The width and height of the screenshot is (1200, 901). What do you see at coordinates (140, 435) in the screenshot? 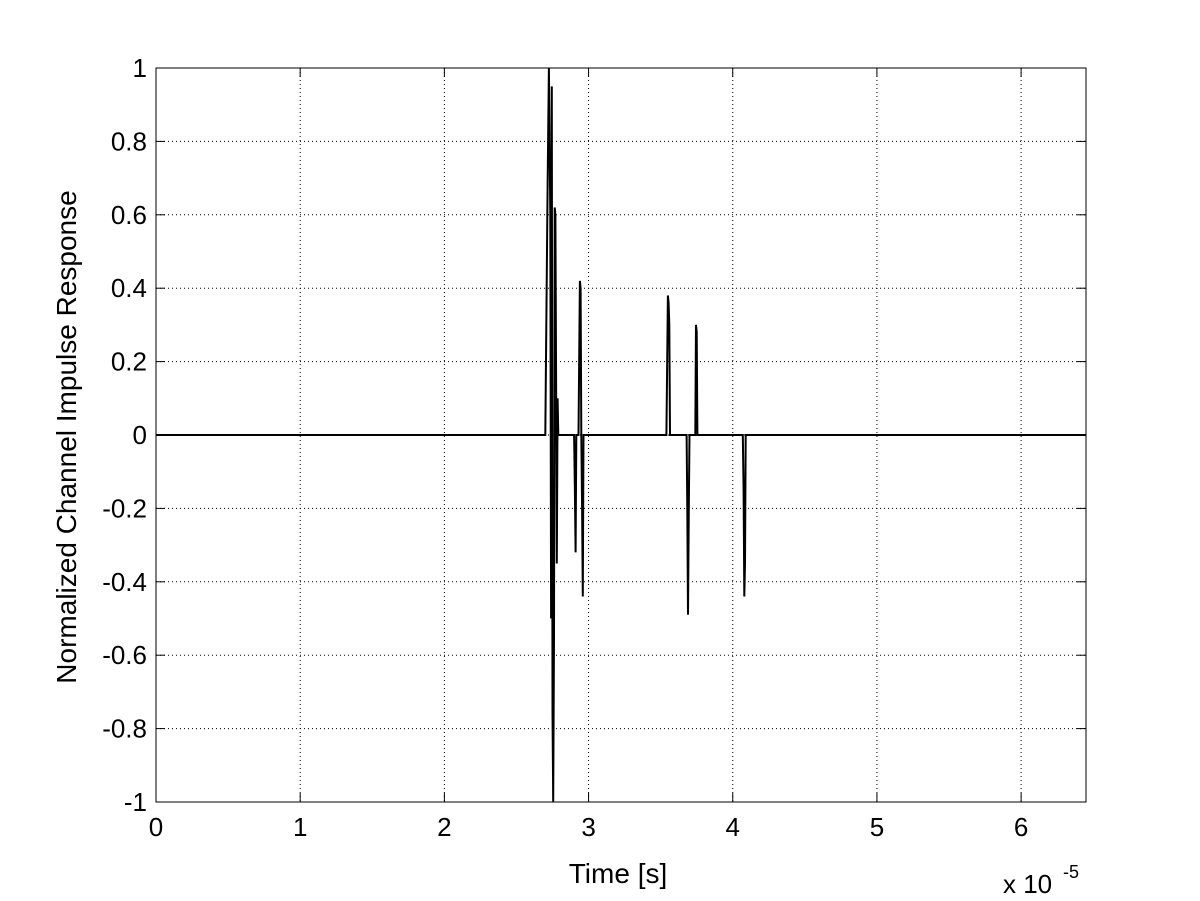
I see `y-tick-label: 0` at bounding box center [140, 435].